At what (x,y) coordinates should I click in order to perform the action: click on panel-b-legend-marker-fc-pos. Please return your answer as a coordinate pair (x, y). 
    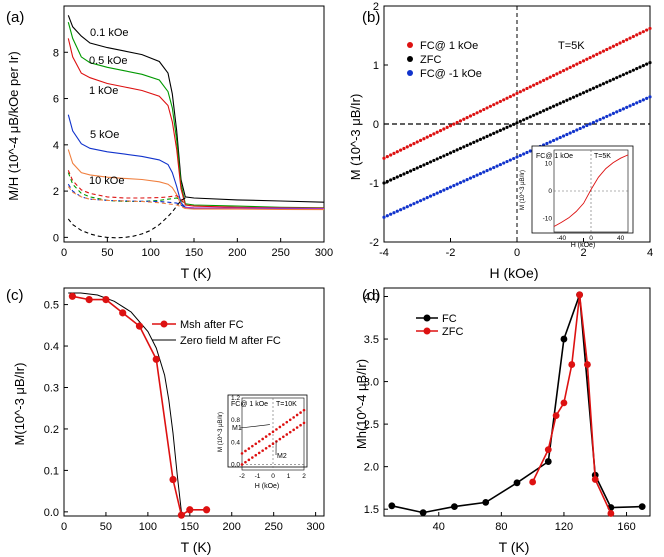
    Looking at the image, I should click on (410, 45).